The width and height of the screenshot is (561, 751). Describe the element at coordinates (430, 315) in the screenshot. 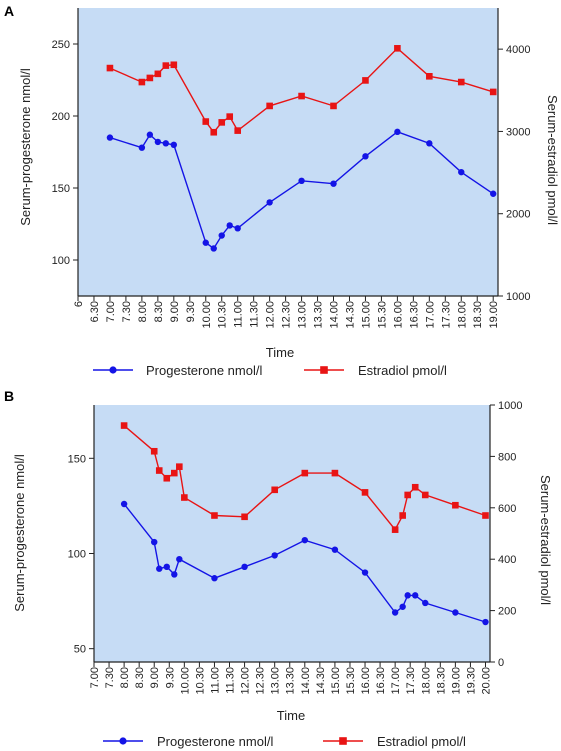

I see `panel-a-x-tick-label: 17.00` at that location.